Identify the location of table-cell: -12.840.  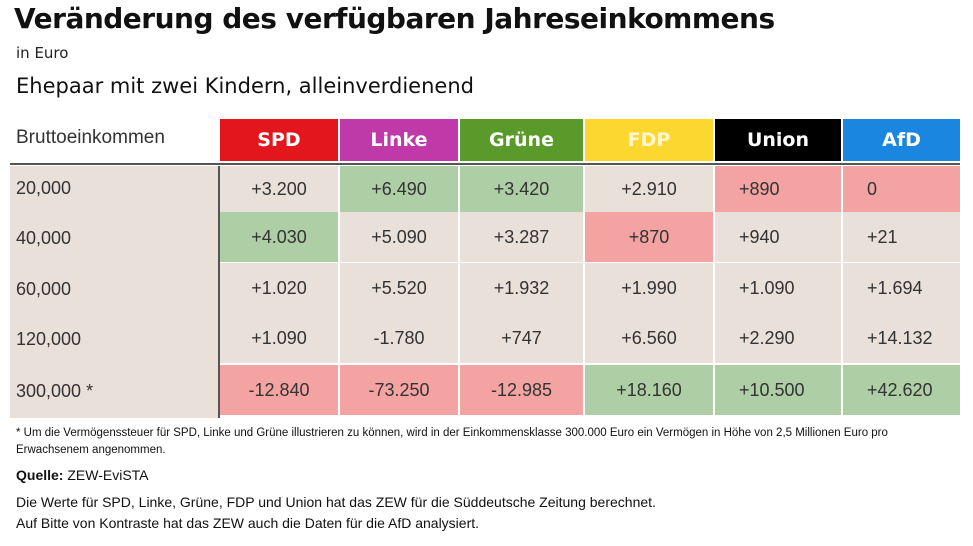
(279, 390).